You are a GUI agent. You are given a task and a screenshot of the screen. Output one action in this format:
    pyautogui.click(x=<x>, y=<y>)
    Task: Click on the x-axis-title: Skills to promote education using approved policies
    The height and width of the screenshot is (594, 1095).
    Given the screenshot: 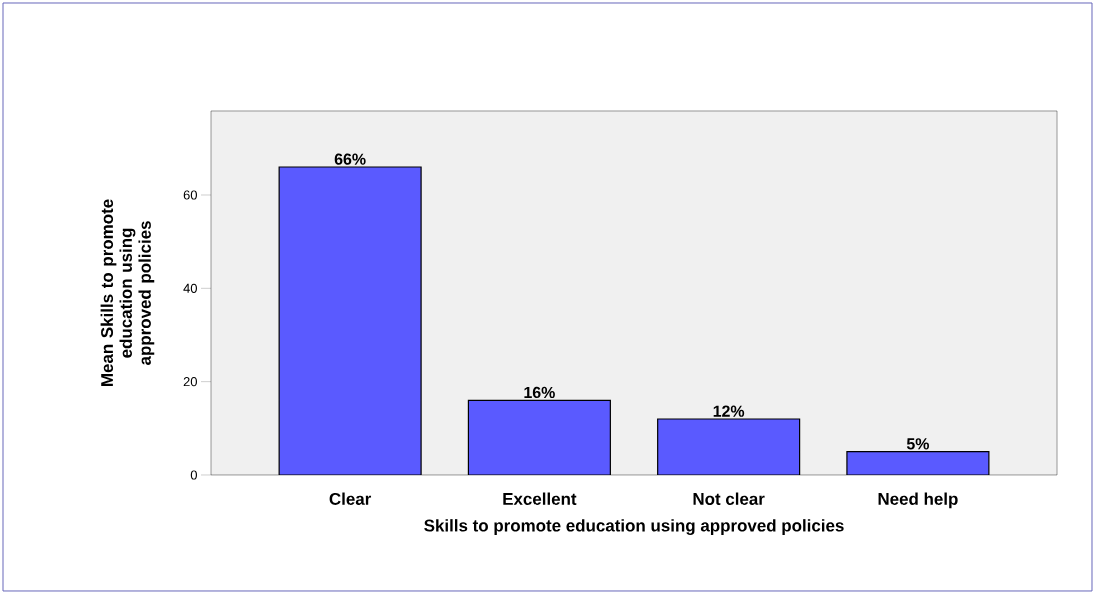 What is the action you would take?
    pyautogui.click(x=634, y=527)
    